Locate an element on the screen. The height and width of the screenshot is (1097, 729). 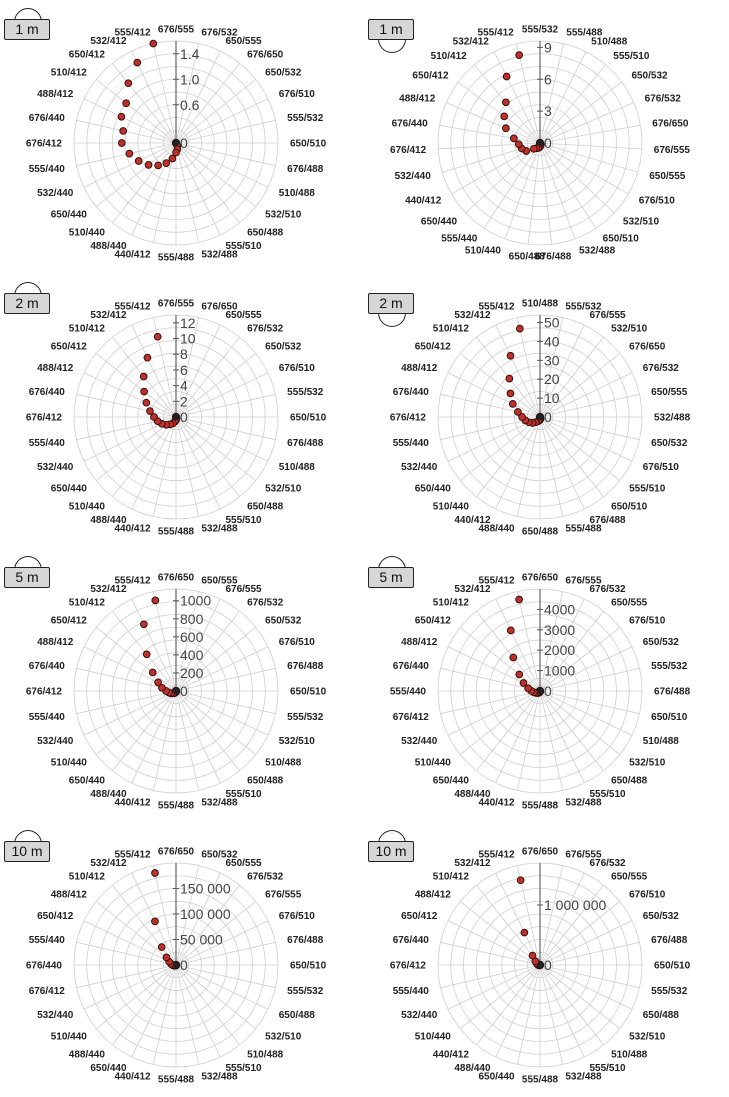
axis-tick-label: 50 is located at coordinates (552, 323).